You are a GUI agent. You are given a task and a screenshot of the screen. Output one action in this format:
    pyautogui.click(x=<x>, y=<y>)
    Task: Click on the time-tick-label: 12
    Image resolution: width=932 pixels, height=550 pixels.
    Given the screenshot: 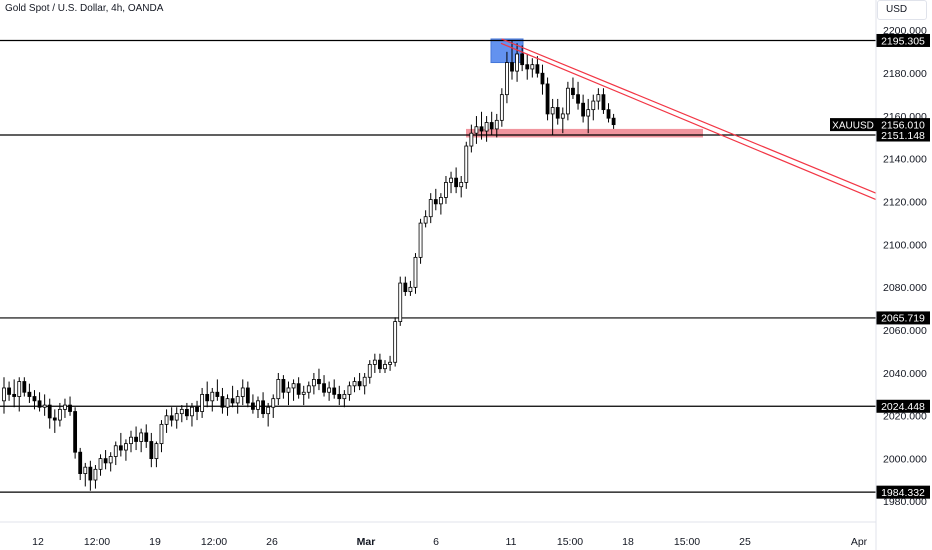 What is the action you would take?
    pyautogui.click(x=38, y=542)
    